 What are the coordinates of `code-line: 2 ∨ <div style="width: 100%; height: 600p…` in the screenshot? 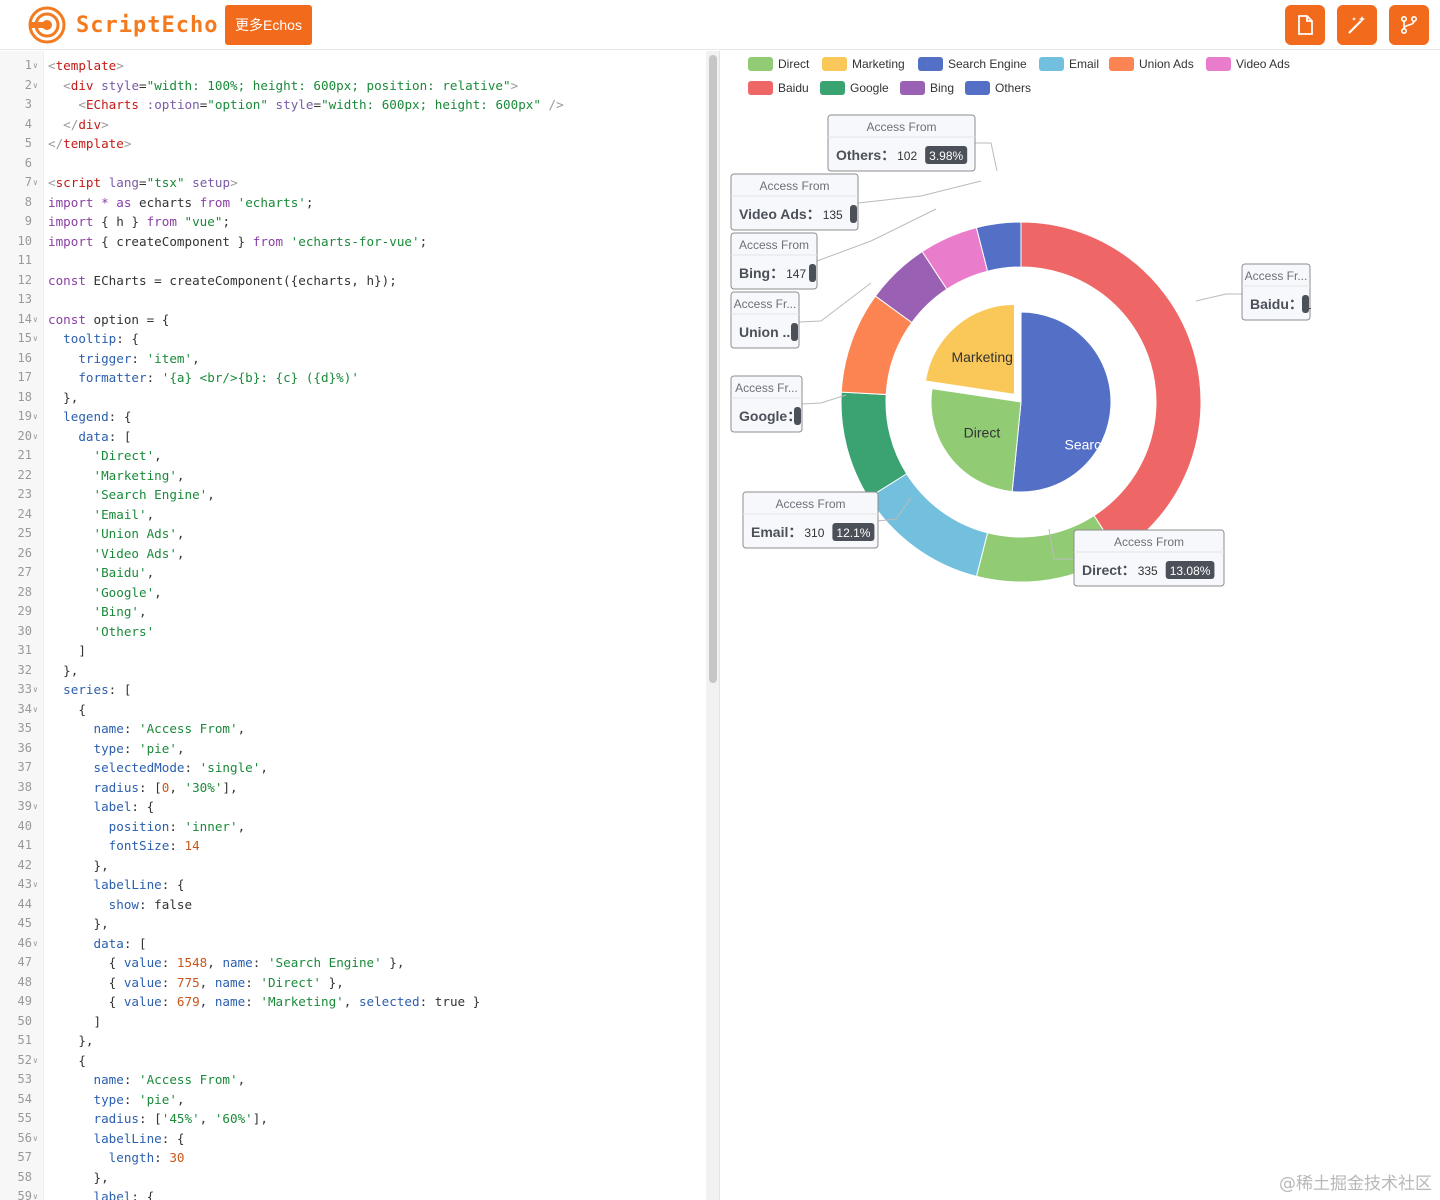 It's located at (352, 86).